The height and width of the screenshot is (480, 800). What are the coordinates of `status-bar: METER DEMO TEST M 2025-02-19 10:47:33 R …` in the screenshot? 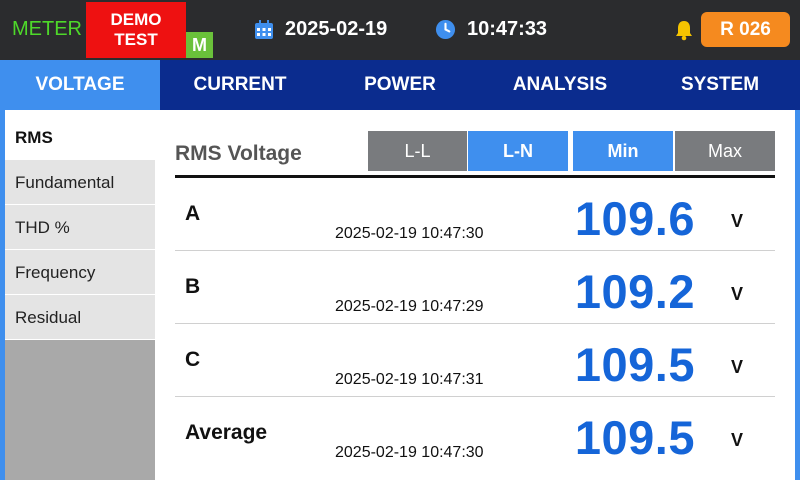 It's located at (400, 30).